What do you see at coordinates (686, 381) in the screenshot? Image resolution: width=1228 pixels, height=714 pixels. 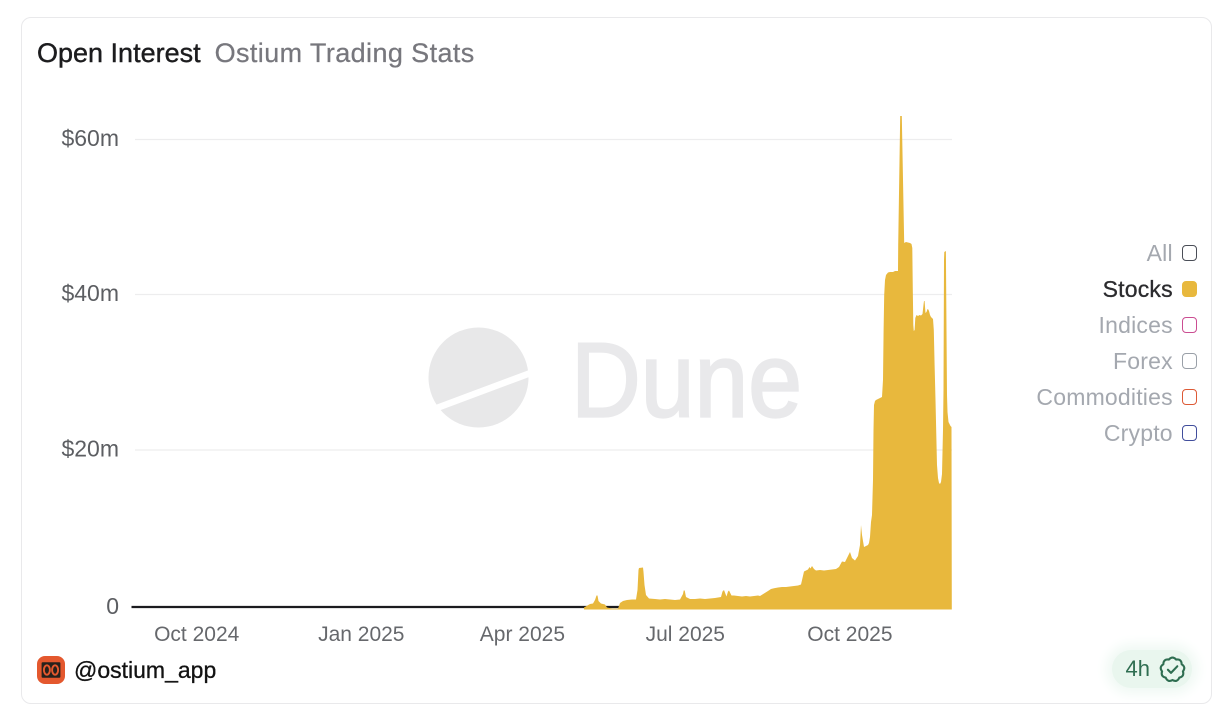 I see `svg-text: Dune` at bounding box center [686, 381].